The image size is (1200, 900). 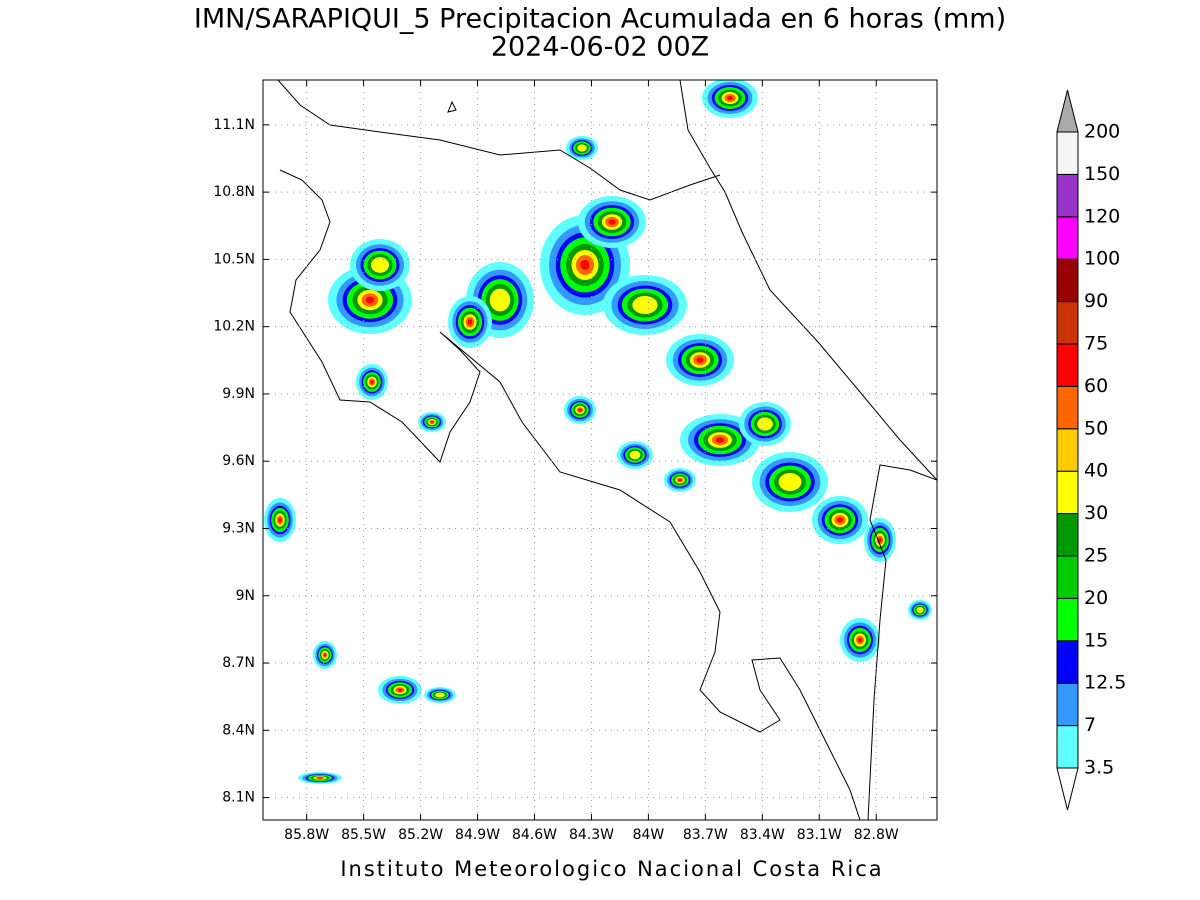 I want to click on lon-tick-label: 84.6W, so click(x=534, y=835).